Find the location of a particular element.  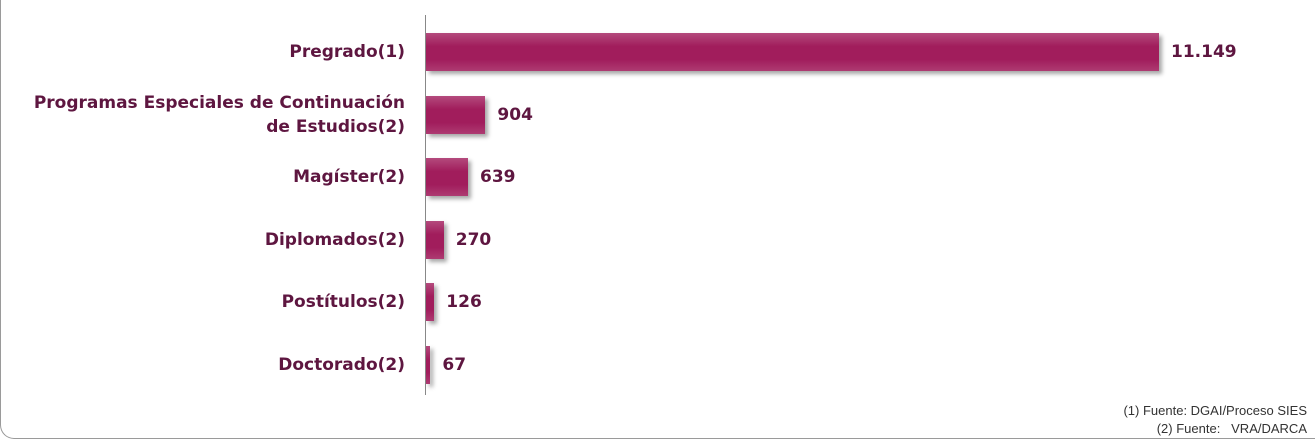

category-label: Diplomados(2) is located at coordinates (334, 239).